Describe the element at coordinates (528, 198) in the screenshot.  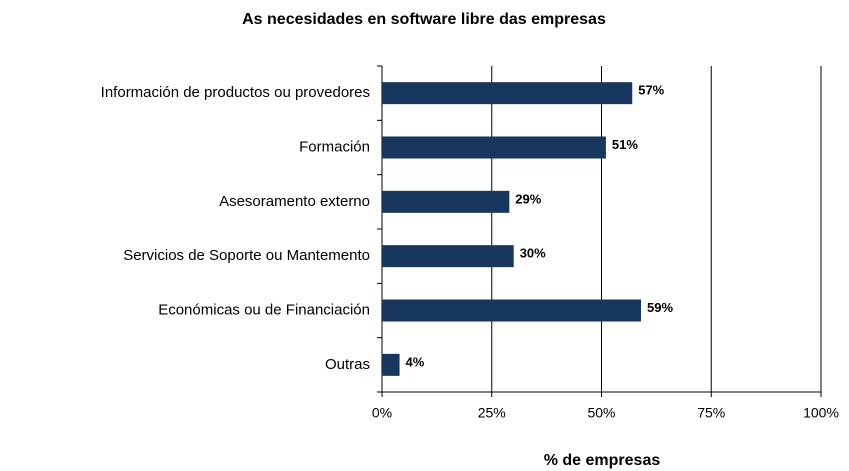
I see `data-label: 29%` at that location.